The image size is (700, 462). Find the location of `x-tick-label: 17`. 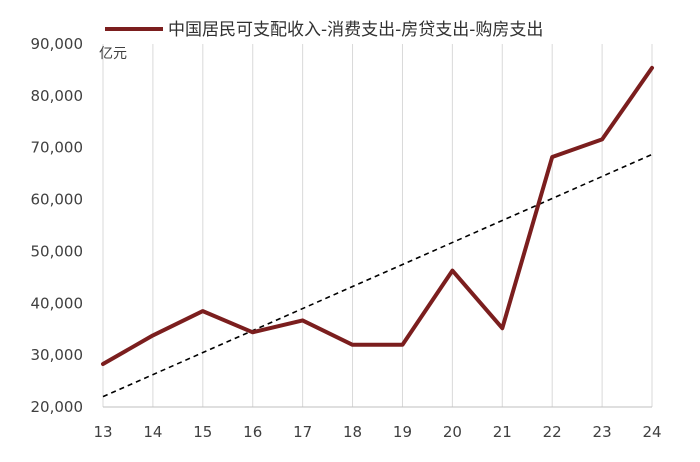

x-tick-label: 17 is located at coordinates (302, 432).